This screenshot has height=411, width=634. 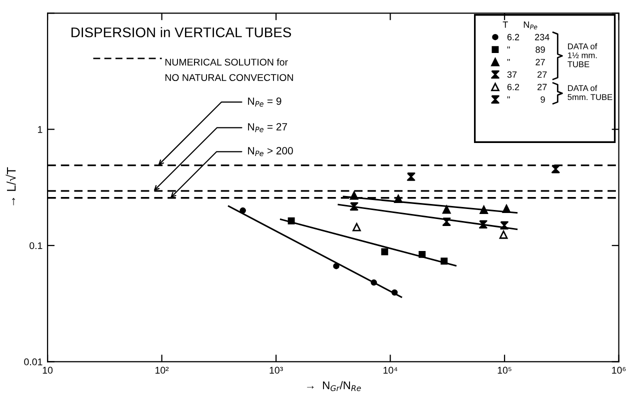 What do you see at coordinates (47, 370) in the screenshot?
I see `x-tick-label: 10` at bounding box center [47, 370].